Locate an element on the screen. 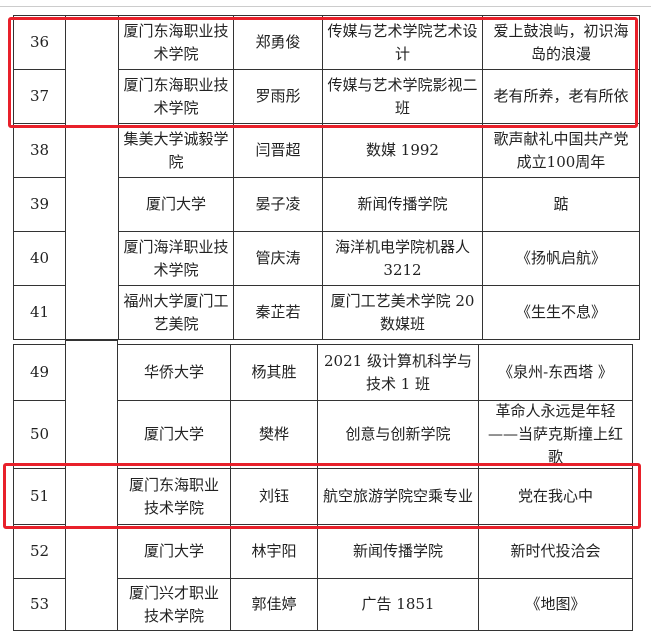 The height and width of the screenshot is (640, 651). row-number: 38 is located at coordinates (39, 150).